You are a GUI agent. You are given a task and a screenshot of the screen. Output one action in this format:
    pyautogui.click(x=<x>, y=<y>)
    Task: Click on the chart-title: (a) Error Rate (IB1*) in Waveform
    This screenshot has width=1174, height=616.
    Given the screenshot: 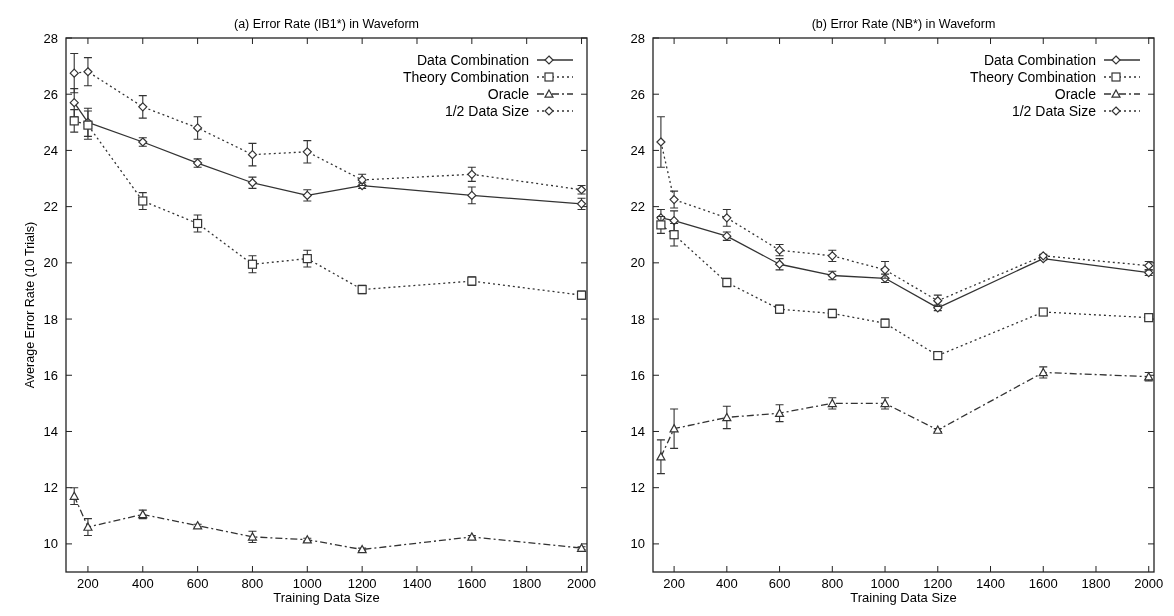 What is the action you would take?
    pyautogui.click(x=326, y=24)
    